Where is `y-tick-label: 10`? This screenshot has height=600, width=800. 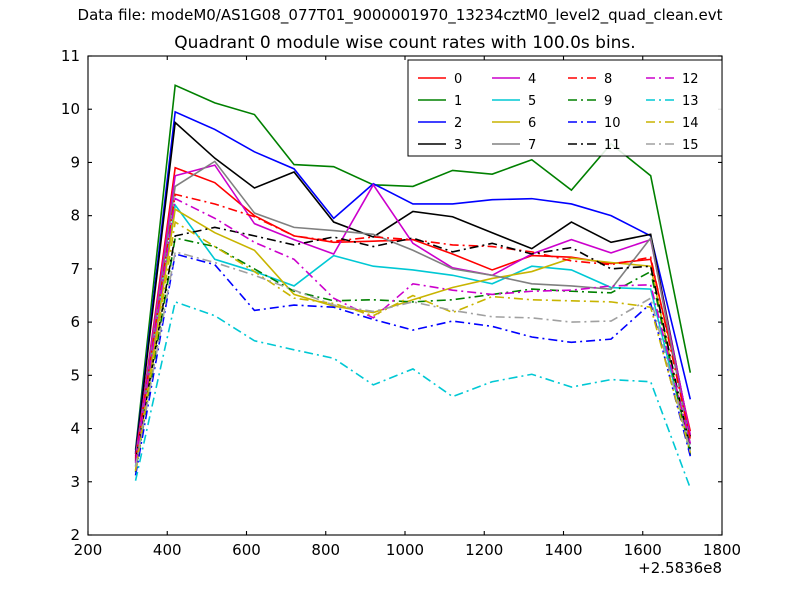 y-tick-label: 10 is located at coordinates (70, 109).